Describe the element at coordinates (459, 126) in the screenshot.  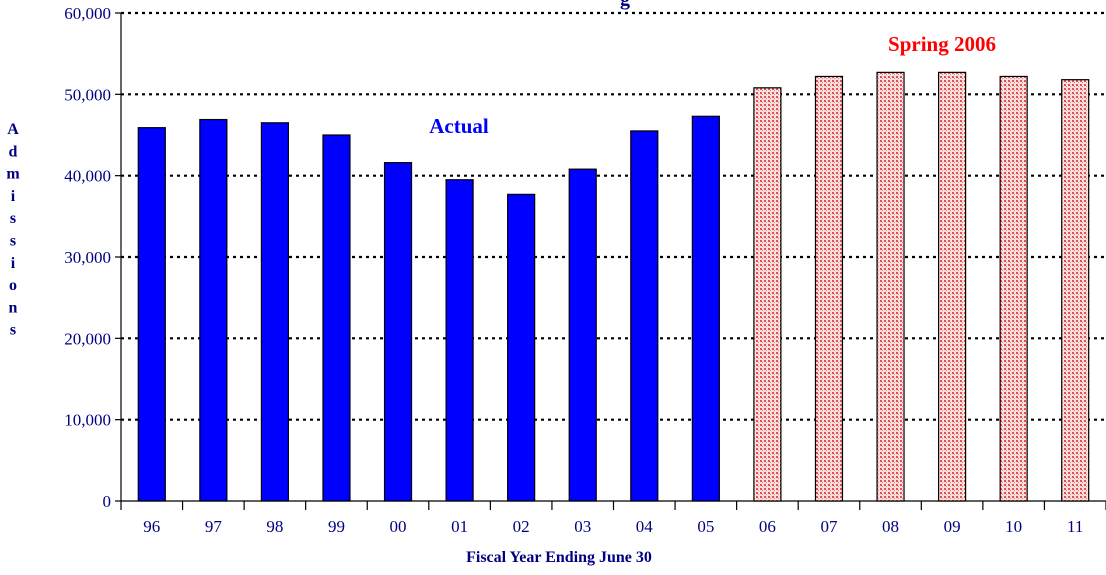
I see `series-label-actual: Actual` at that location.